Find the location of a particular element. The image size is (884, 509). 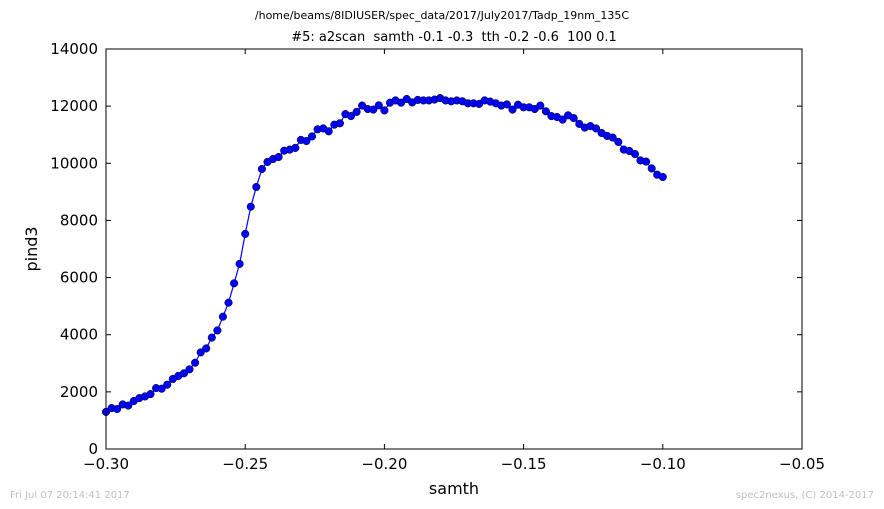

y-axis-label: pind3 is located at coordinates (31, 248).